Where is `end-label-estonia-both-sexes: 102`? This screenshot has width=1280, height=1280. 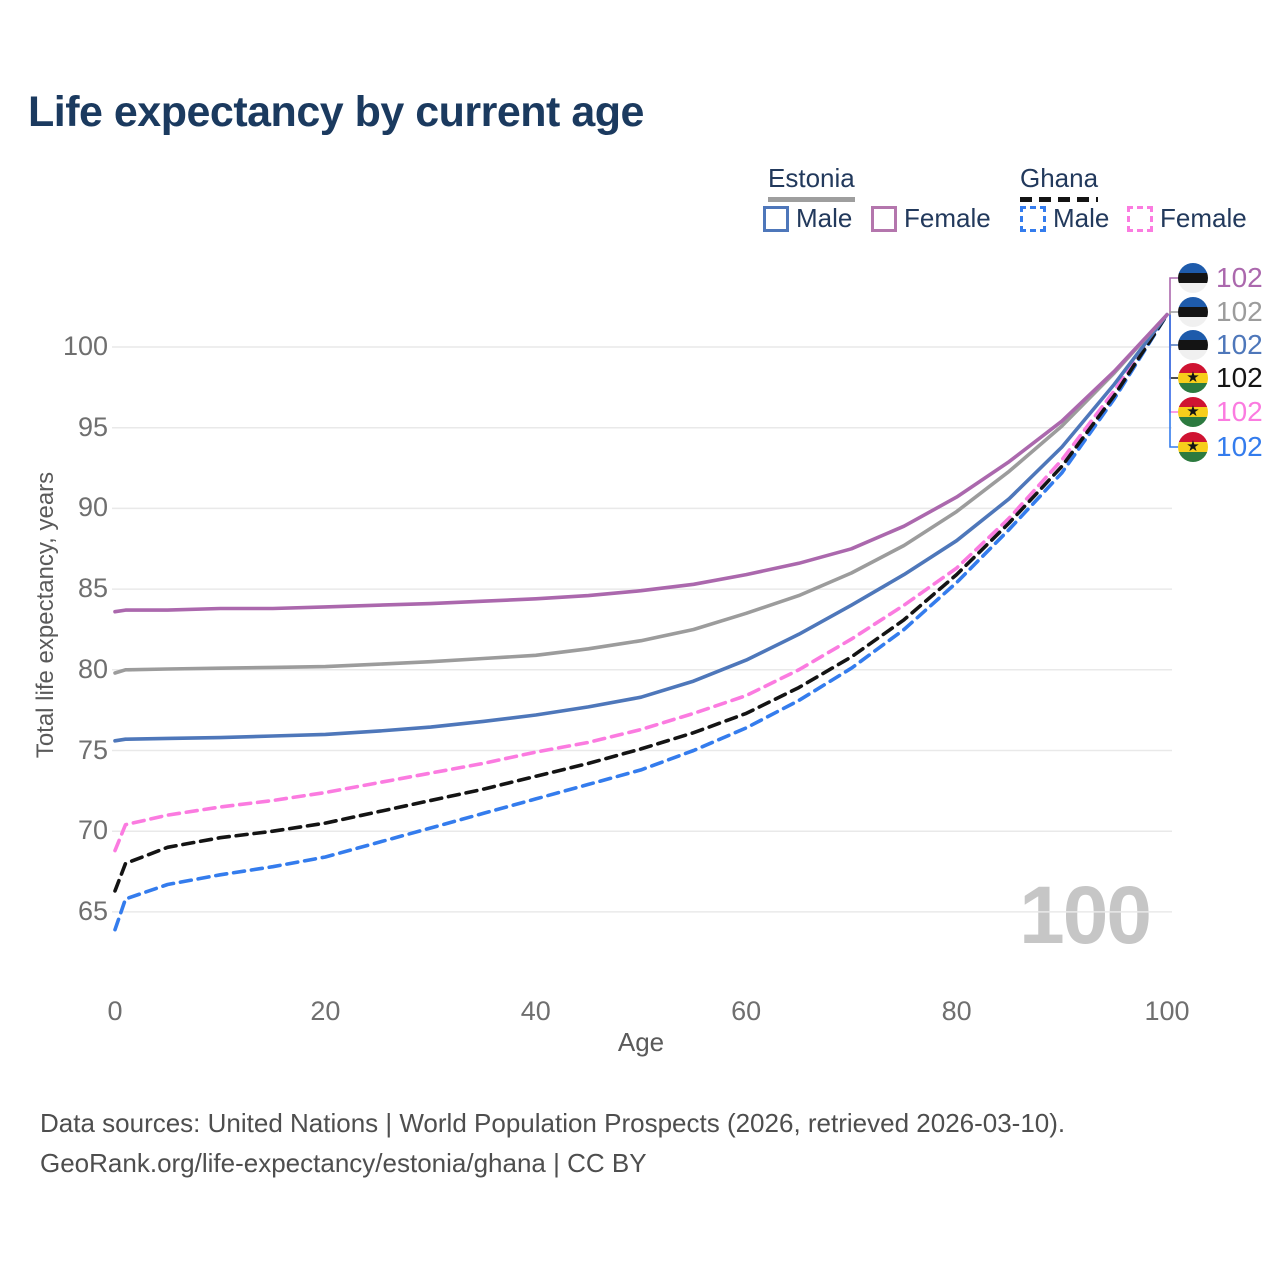
end-label-estonia-both-sexes: 102 is located at coordinates (1220, 312).